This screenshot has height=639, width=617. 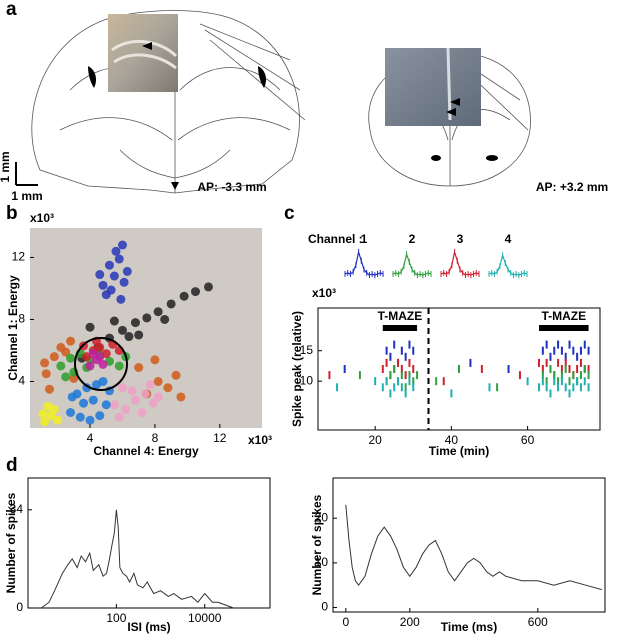 I want to click on caption: AP: -3.3 mm, so click(x=231, y=187).